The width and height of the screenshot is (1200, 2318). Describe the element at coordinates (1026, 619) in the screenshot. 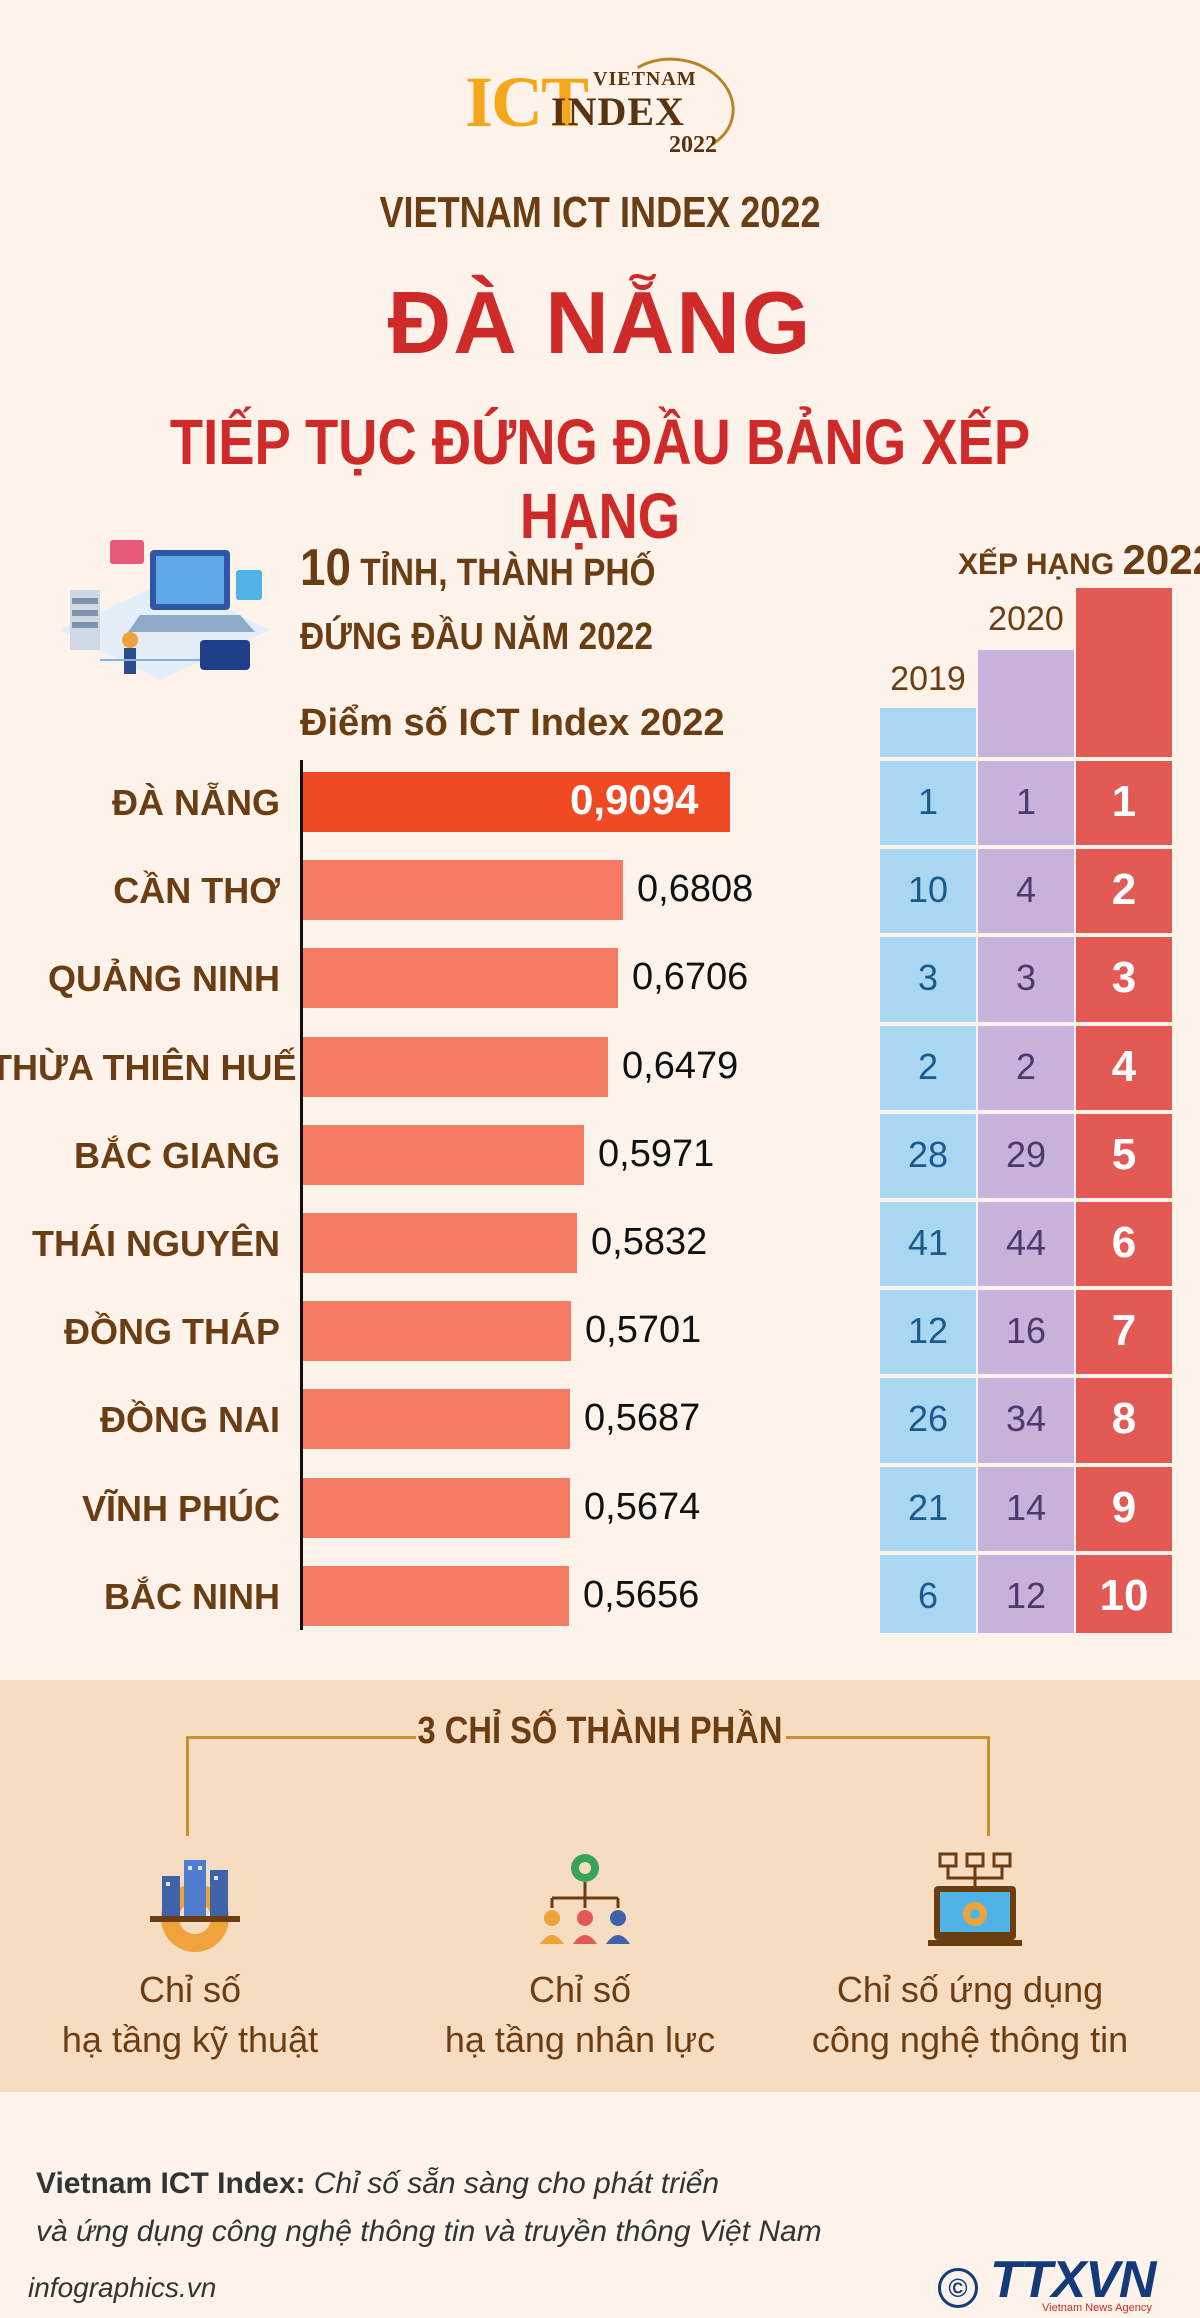

I see `ranking-year-2020: 2020` at that location.